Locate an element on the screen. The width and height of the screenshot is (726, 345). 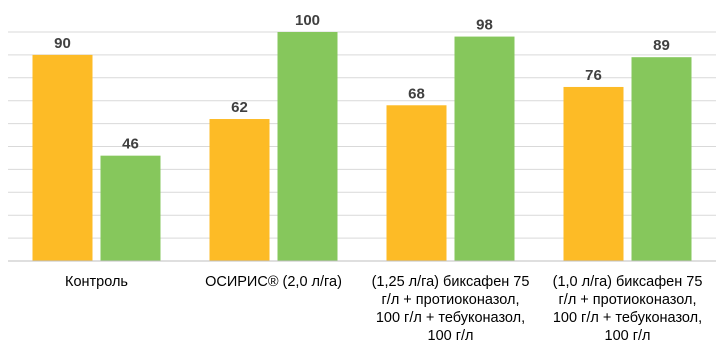
data-label-series-2-category-1: 46 is located at coordinates (130, 144).